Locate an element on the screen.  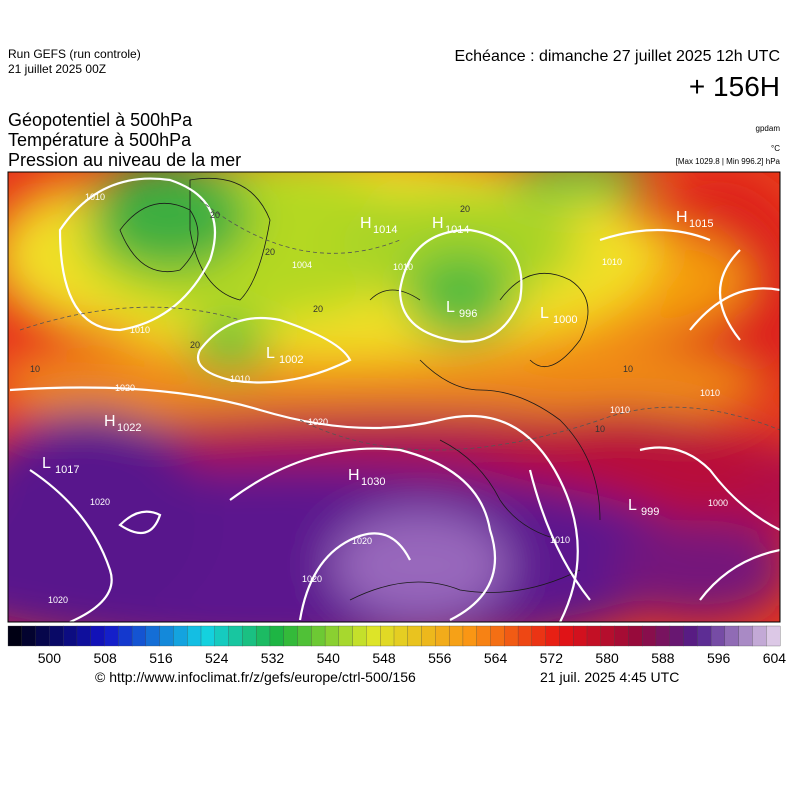
colorbar-label: 588 is located at coordinates (663, 658).